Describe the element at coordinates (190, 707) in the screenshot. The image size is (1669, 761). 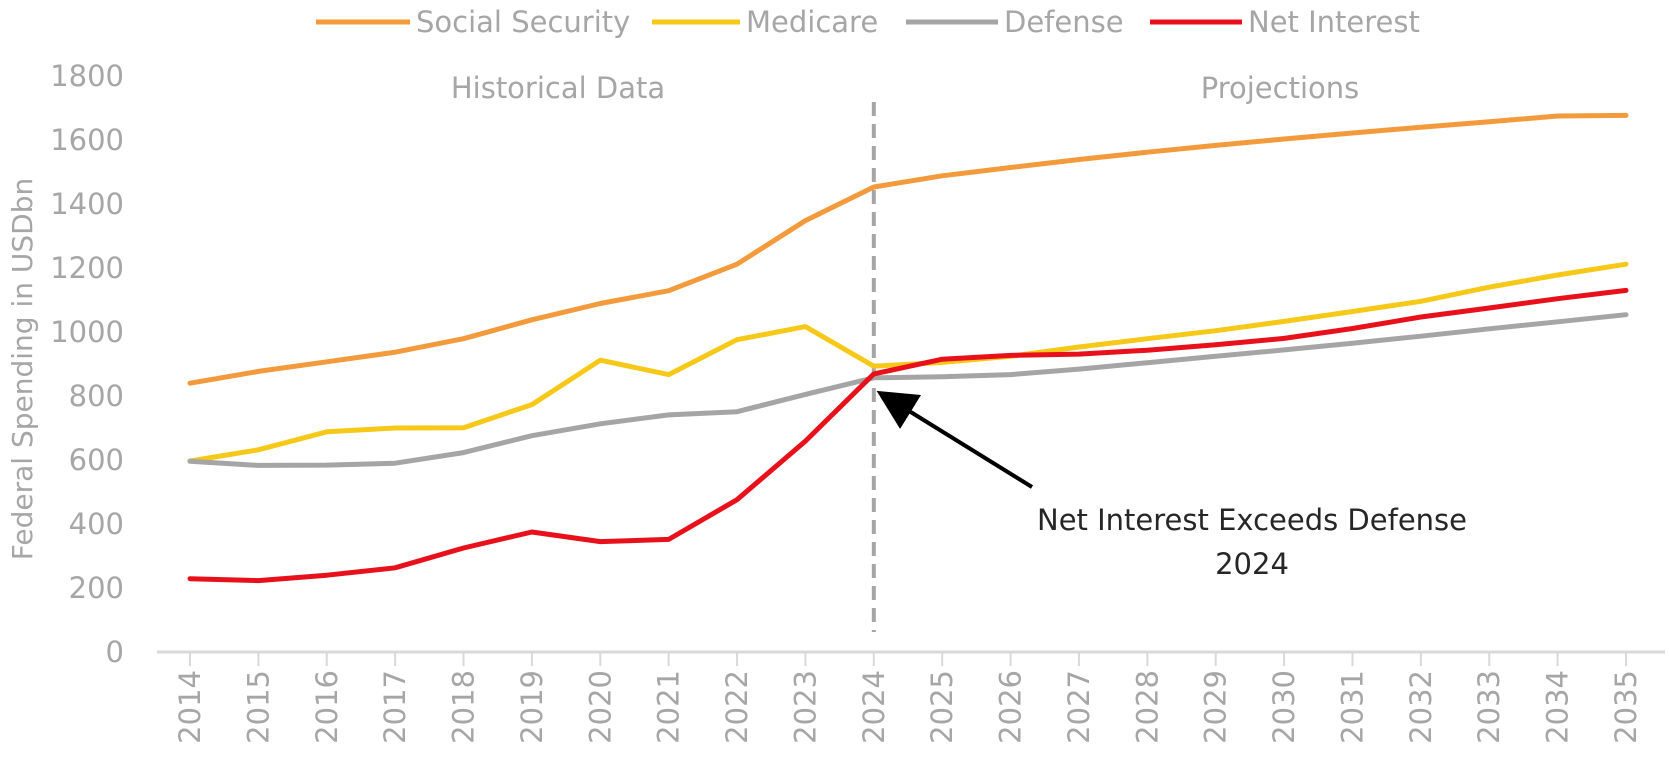
I see `x-tick-label: 2014` at that location.